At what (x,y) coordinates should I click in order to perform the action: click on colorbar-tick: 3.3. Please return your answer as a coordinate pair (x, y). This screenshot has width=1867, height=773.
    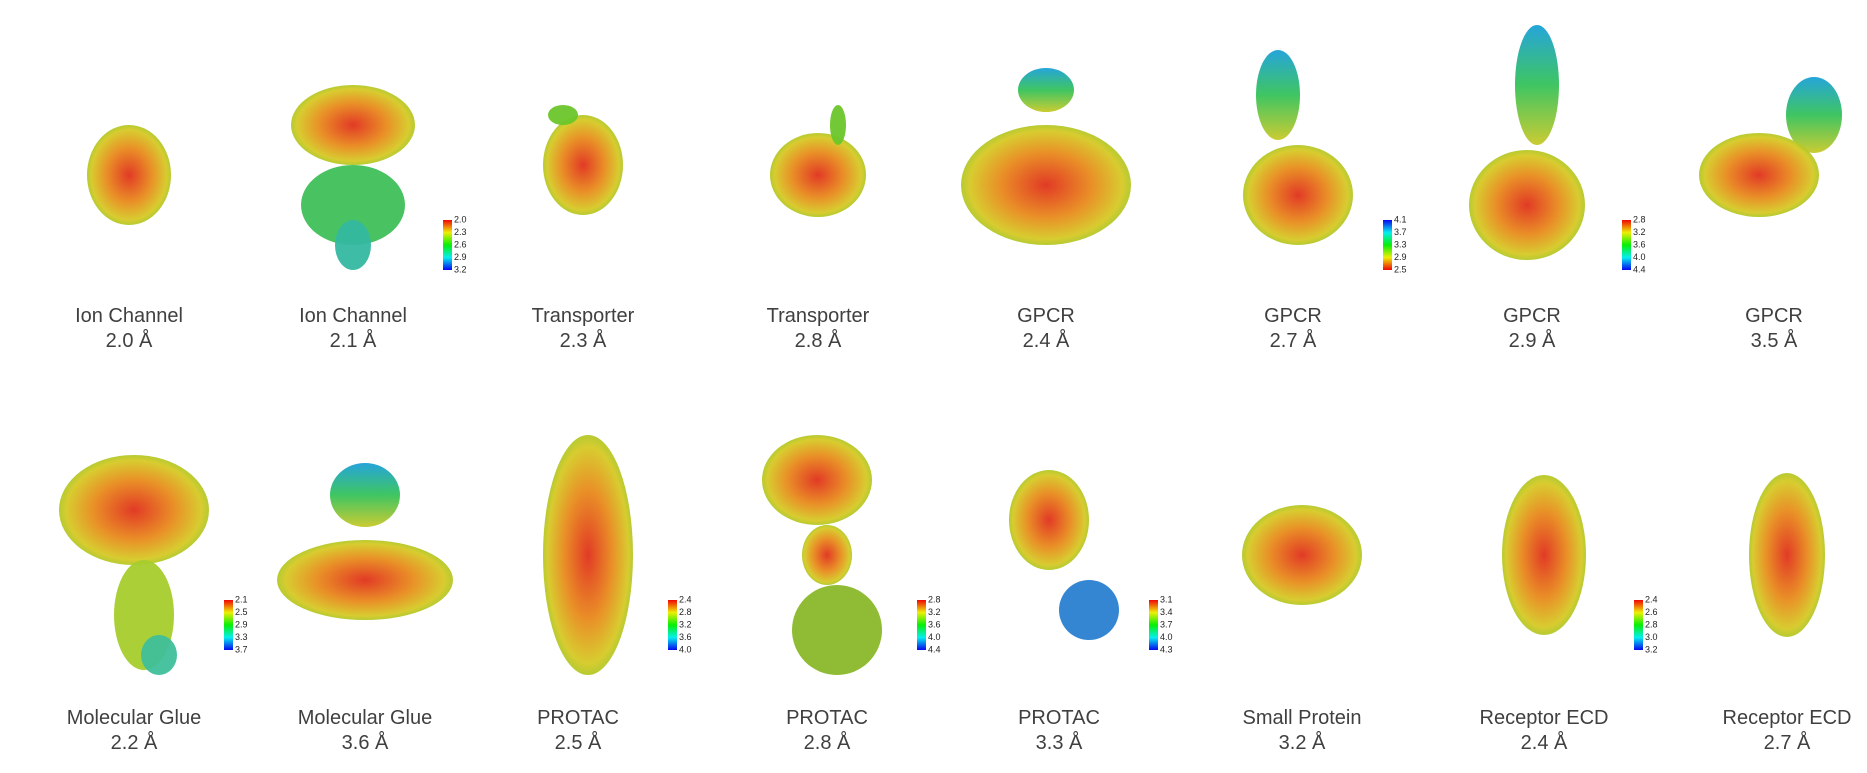
    Looking at the image, I should click on (241, 637).